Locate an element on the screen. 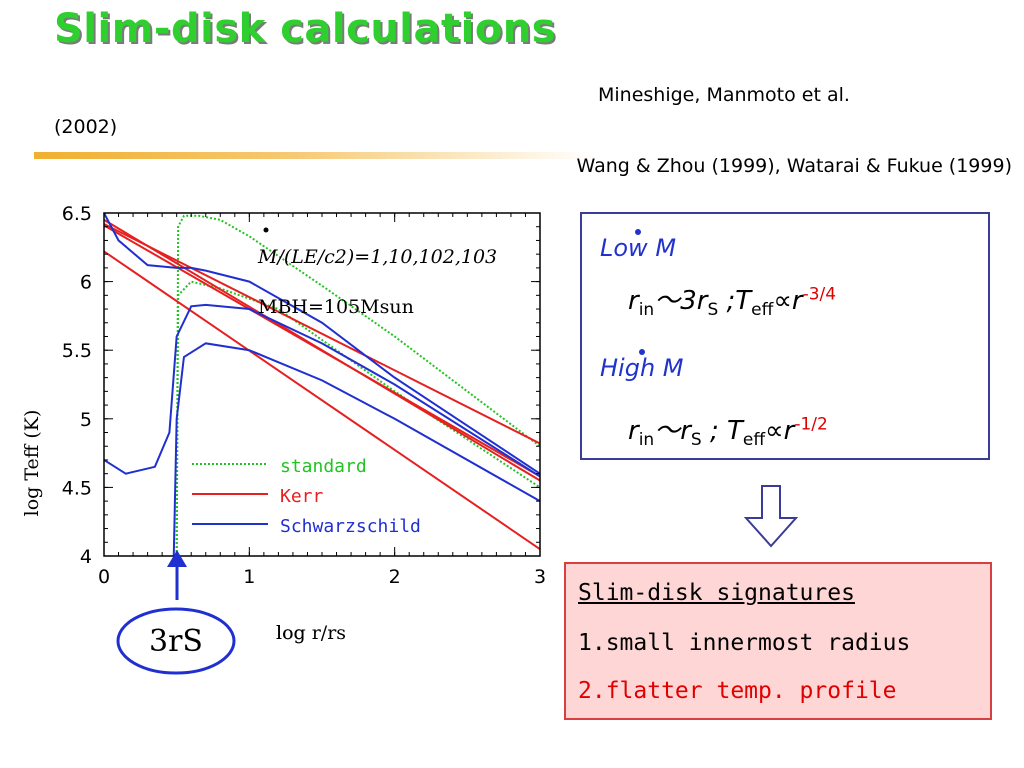 The image size is (1024, 768). y-tick-label-4.5: 4.5 is located at coordinates (77, 488).